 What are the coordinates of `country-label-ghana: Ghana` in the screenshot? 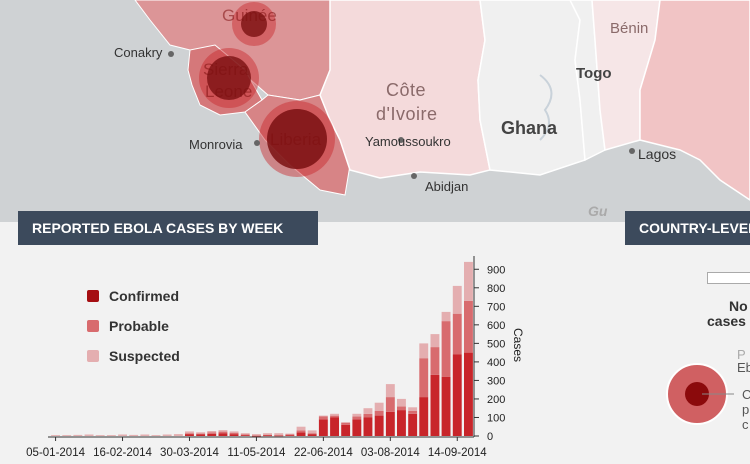 It's located at (529, 128).